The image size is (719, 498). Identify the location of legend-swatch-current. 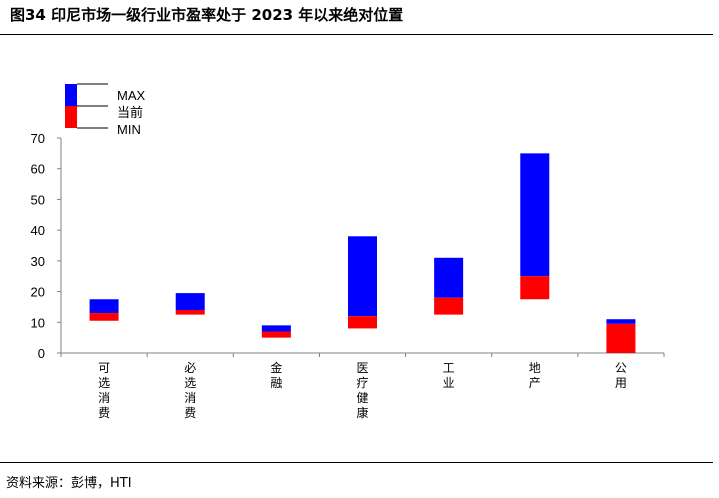
(71, 117).